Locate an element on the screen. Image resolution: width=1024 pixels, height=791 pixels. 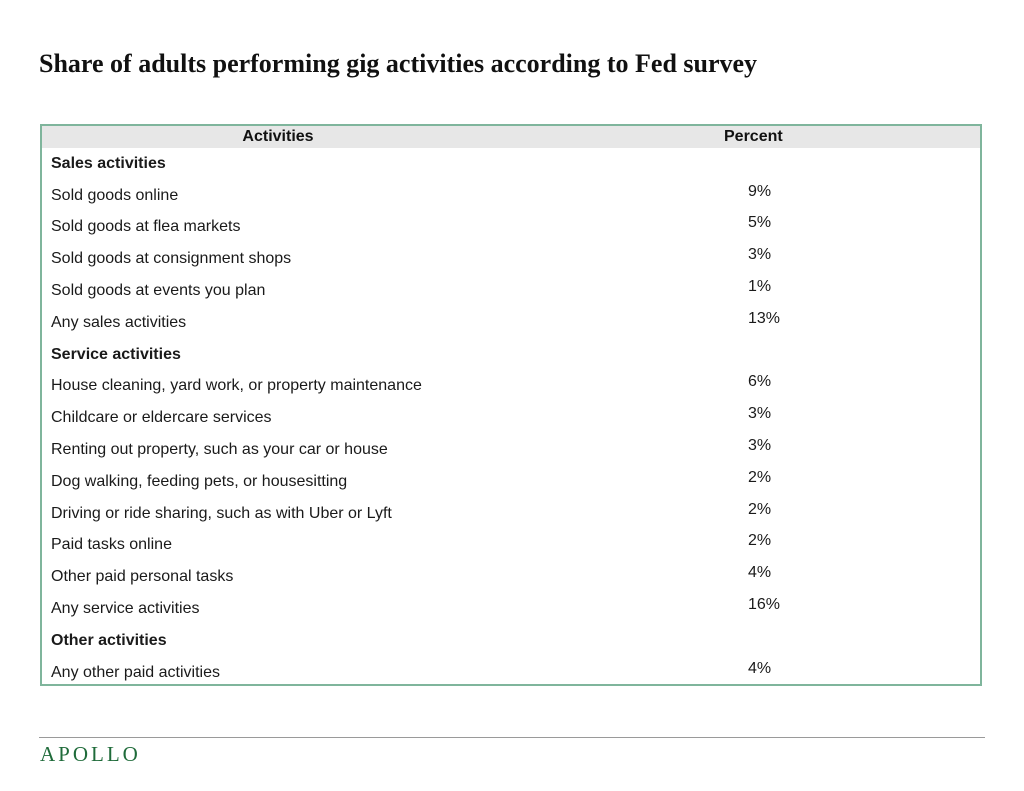
section-header-row: Service activities is located at coordinates (511, 355).